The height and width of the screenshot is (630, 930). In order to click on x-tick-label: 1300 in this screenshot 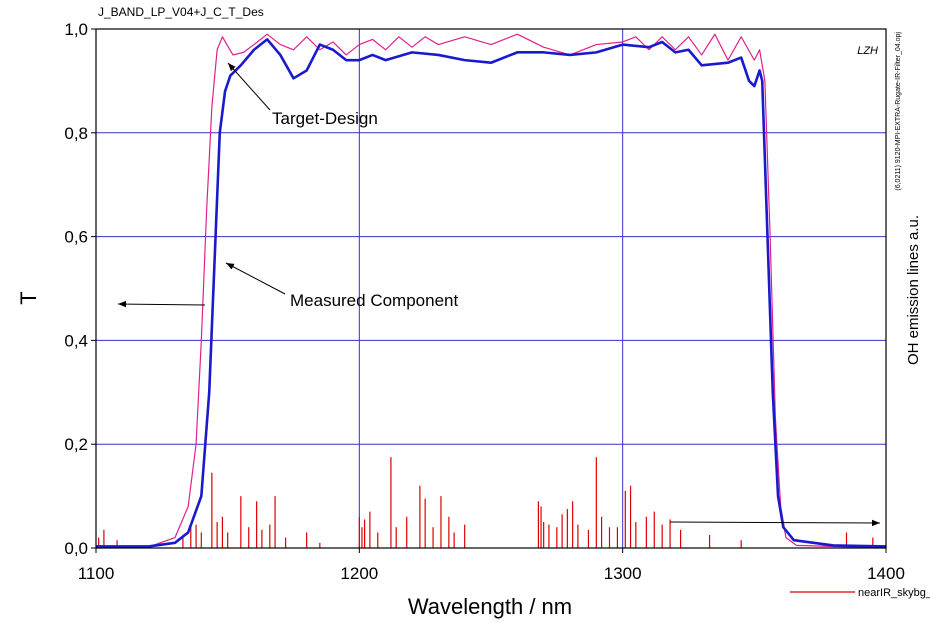, I will do `click(623, 573)`.